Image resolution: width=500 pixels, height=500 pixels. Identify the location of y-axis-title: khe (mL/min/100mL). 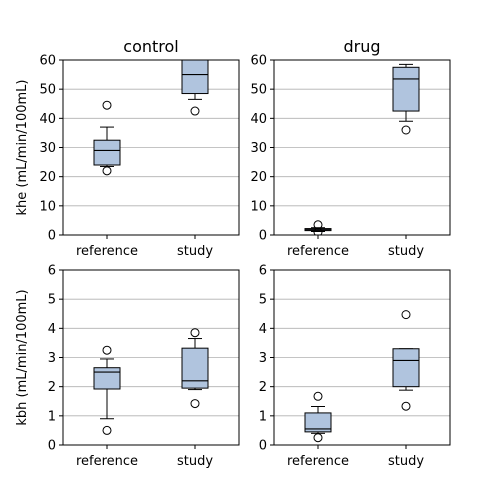
(22, 148).